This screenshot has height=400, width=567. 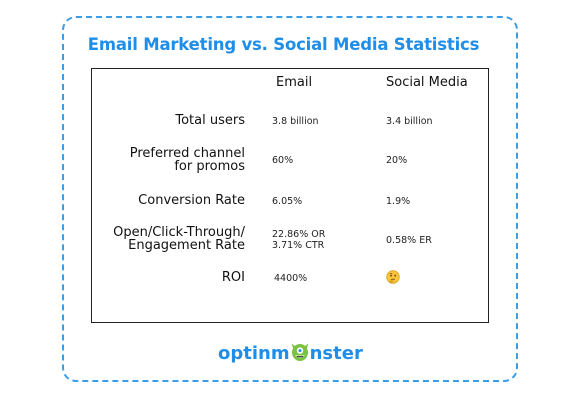 I want to click on row-label-preferred-channel: Preferred channel for promos, so click(x=187, y=160).